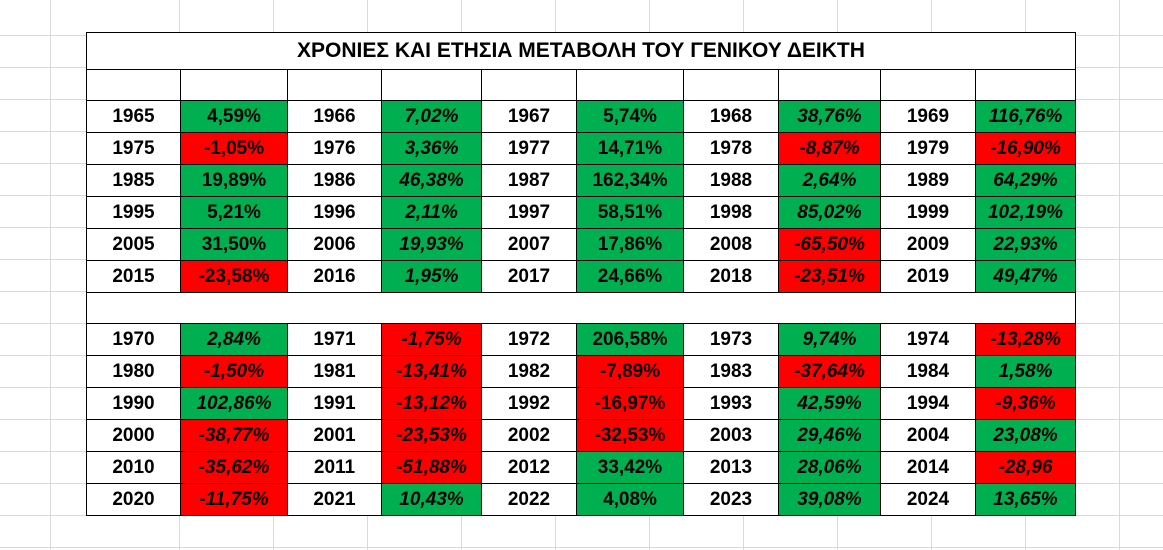 The height and width of the screenshot is (550, 1163). I want to click on change-cell: 2,84%, so click(234, 339).